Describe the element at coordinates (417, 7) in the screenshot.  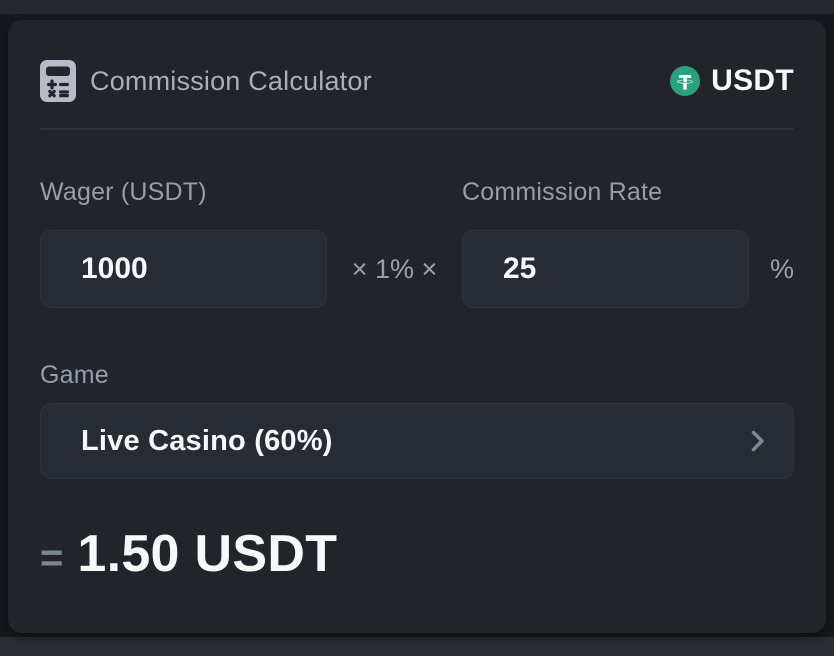
I see `adjacent-card-top` at that location.